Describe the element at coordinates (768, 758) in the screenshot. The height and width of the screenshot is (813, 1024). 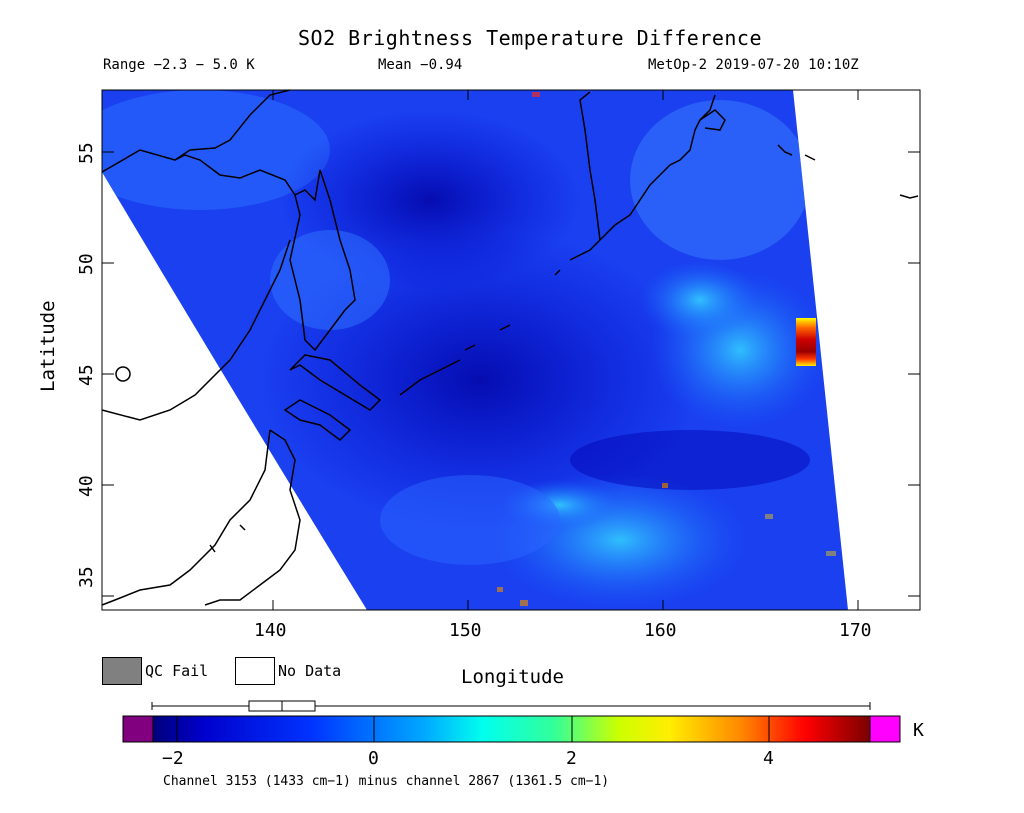
I see `colorbar-tick-4: 4` at that location.